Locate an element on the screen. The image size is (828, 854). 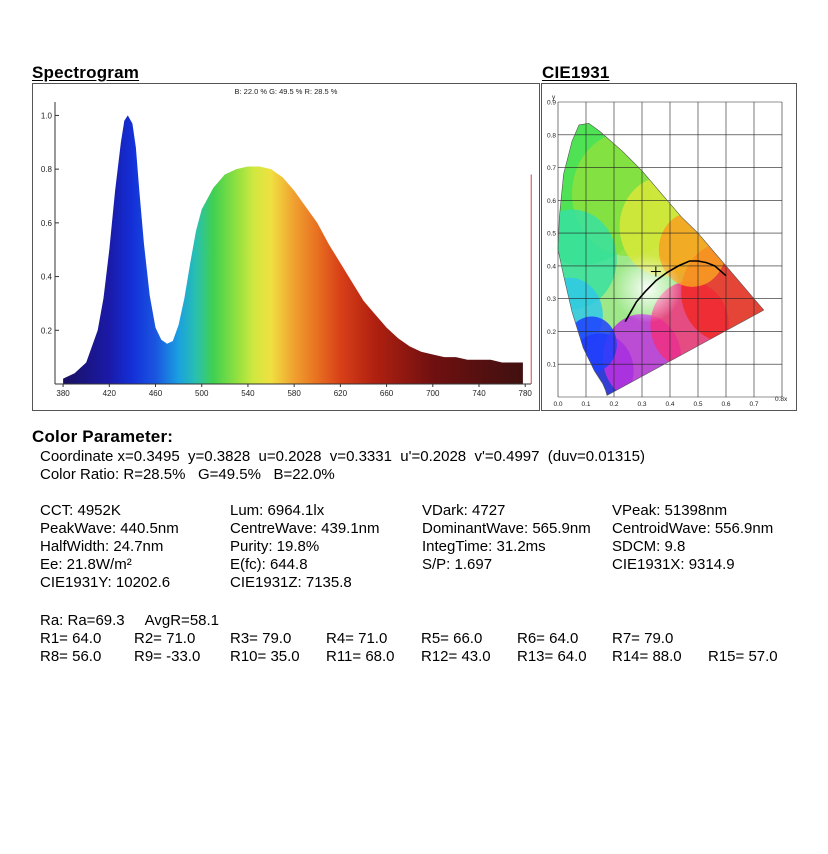
parameter-cell: SDCM: 9.8 is located at coordinates (649, 546).